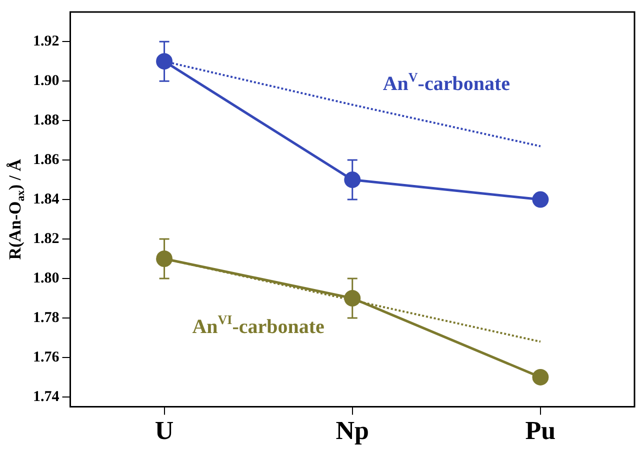 The image size is (644, 450). I want to click on y-tick-label: 1.88, so click(46, 120).